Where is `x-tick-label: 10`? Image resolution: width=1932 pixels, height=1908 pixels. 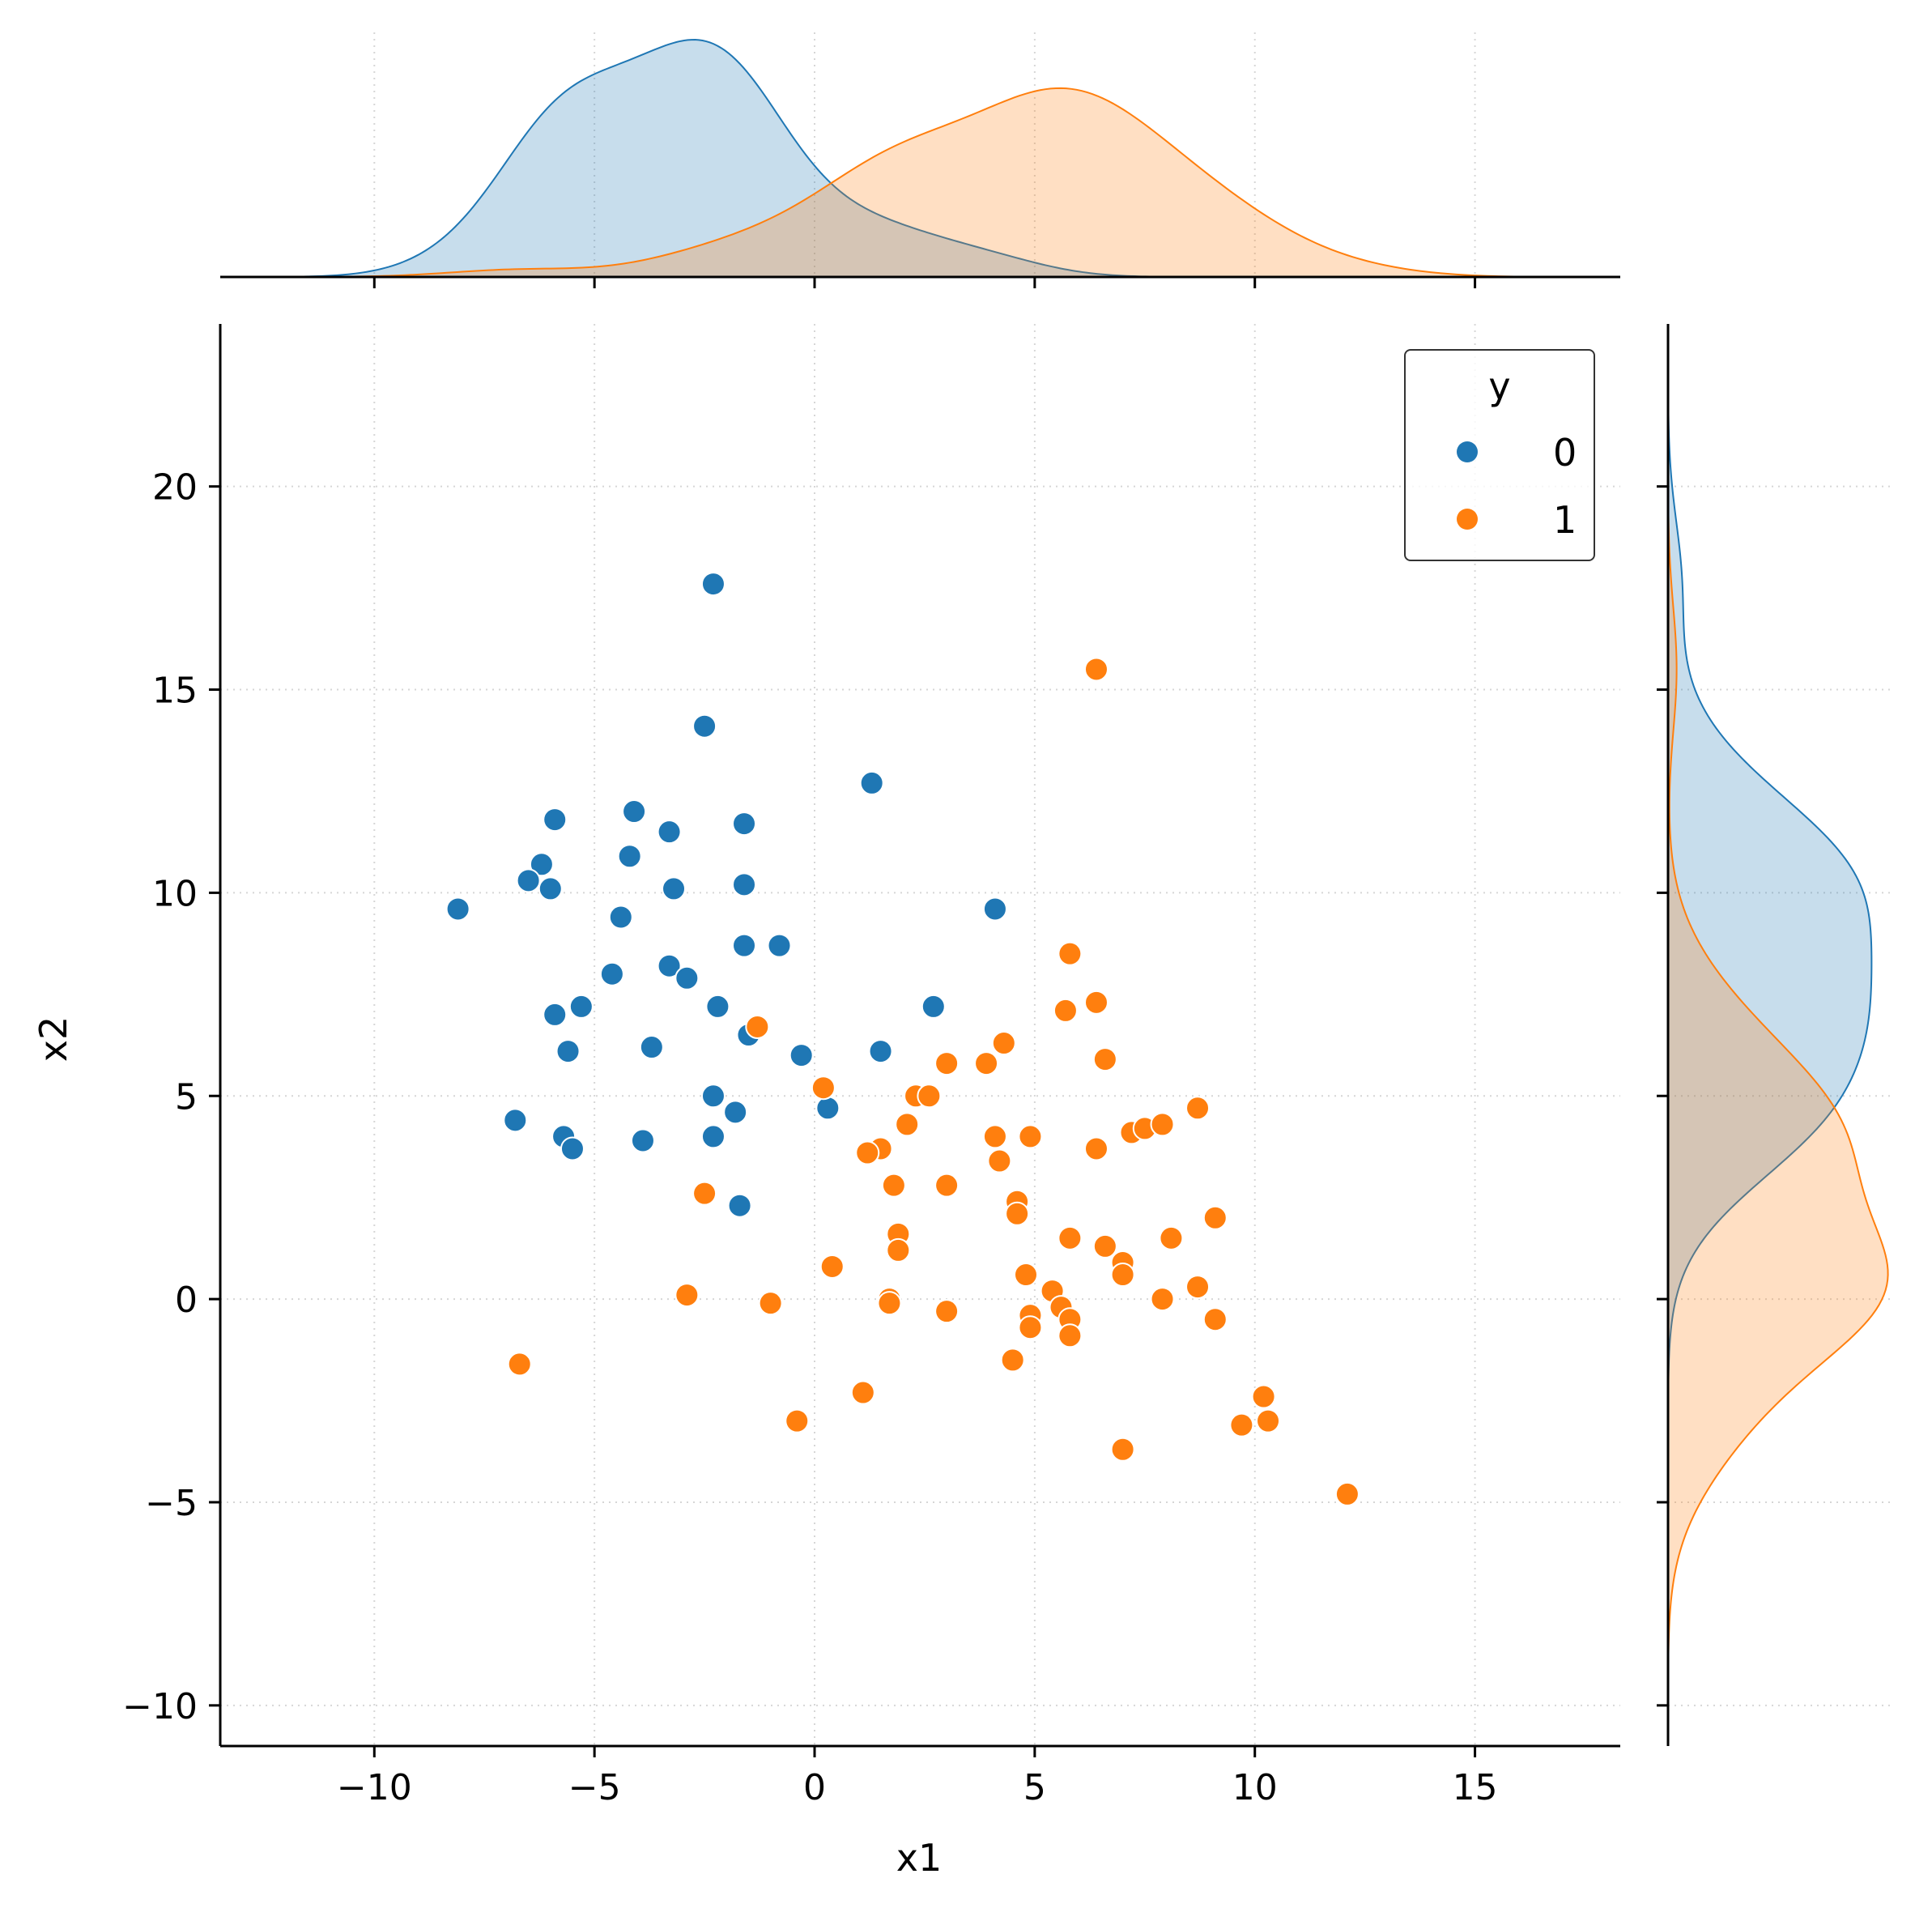
x-tick-label: 10 is located at coordinates (1255, 1787).